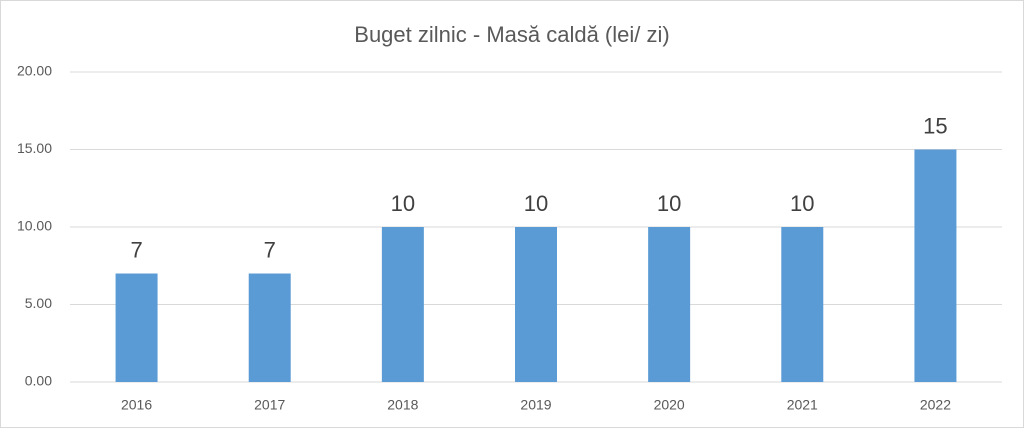 This screenshot has width=1024, height=428. What do you see at coordinates (34, 71) in the screenshot?
I see `y-tick-label: 20.00` at bounding box center [34, 71].